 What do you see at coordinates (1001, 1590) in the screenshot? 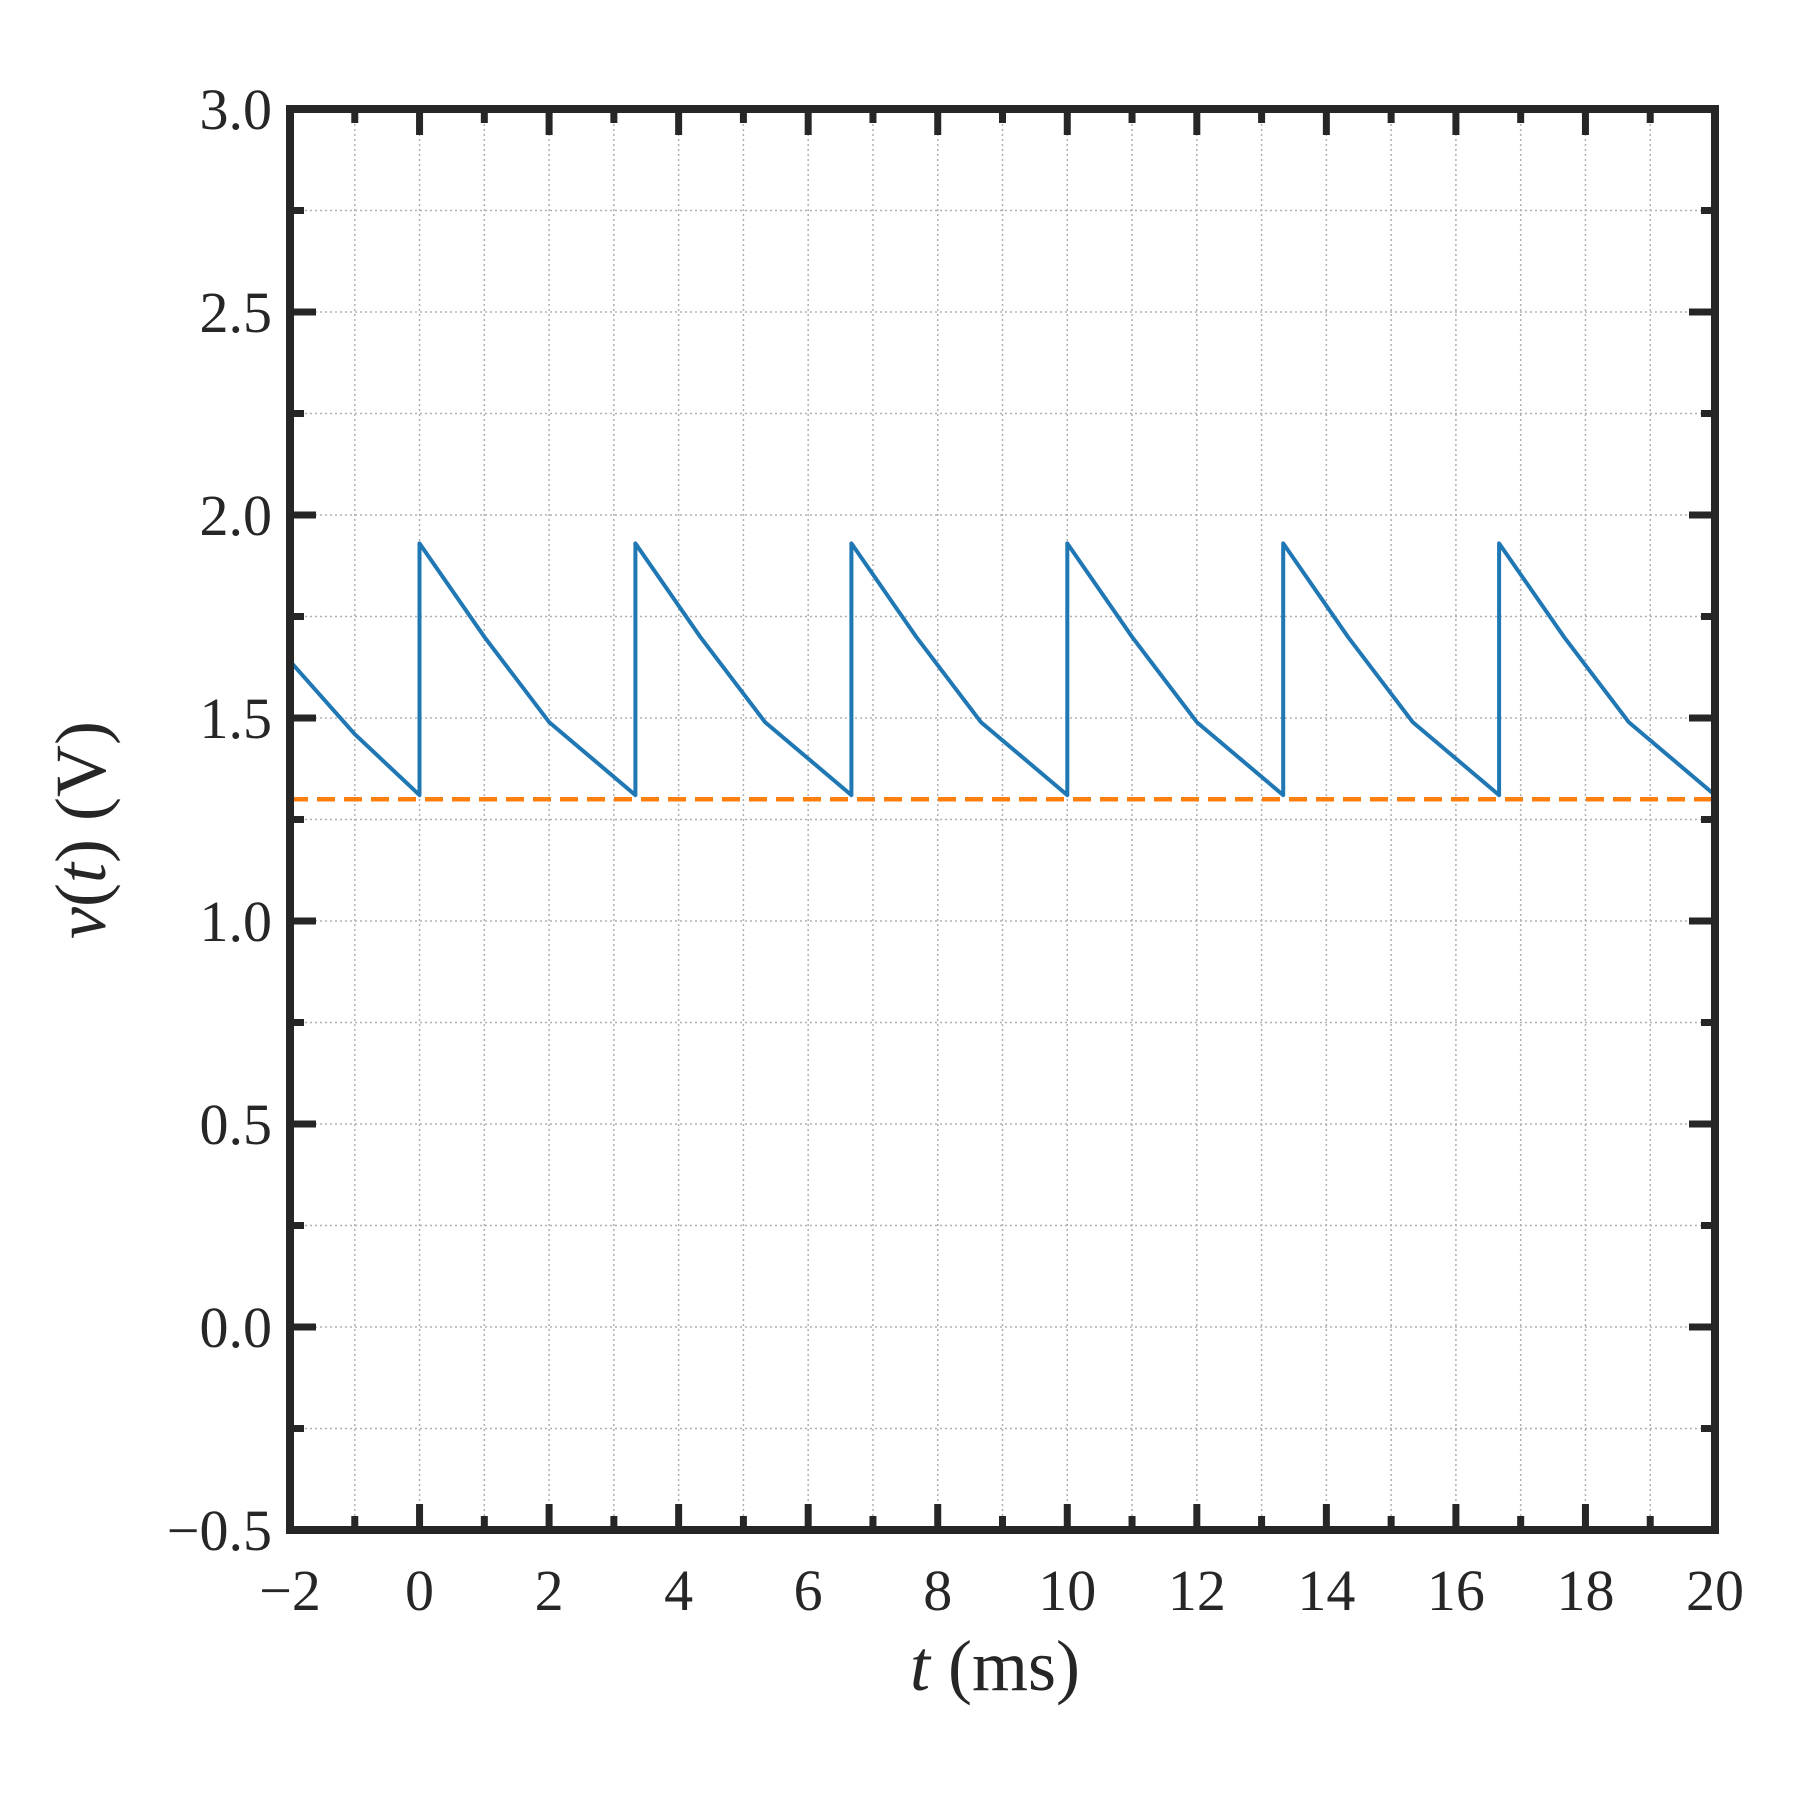
I see `x-tick-labels: −2 0 2 4 6 8 10 12 14 16 18 20` at bounding box center [1001, 1590].